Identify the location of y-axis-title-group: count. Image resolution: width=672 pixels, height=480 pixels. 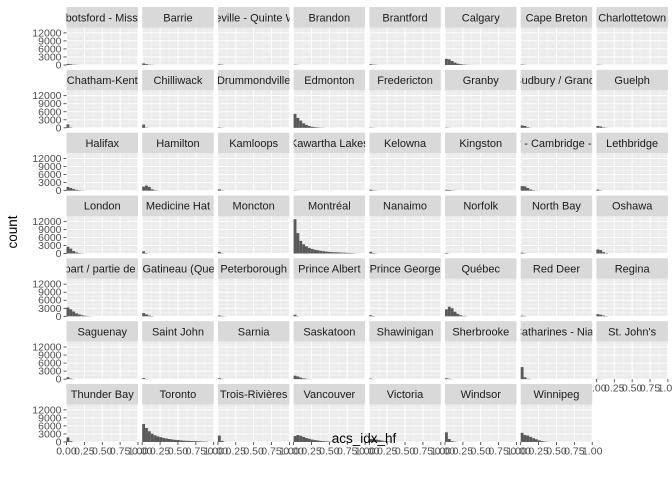
(12, 231).